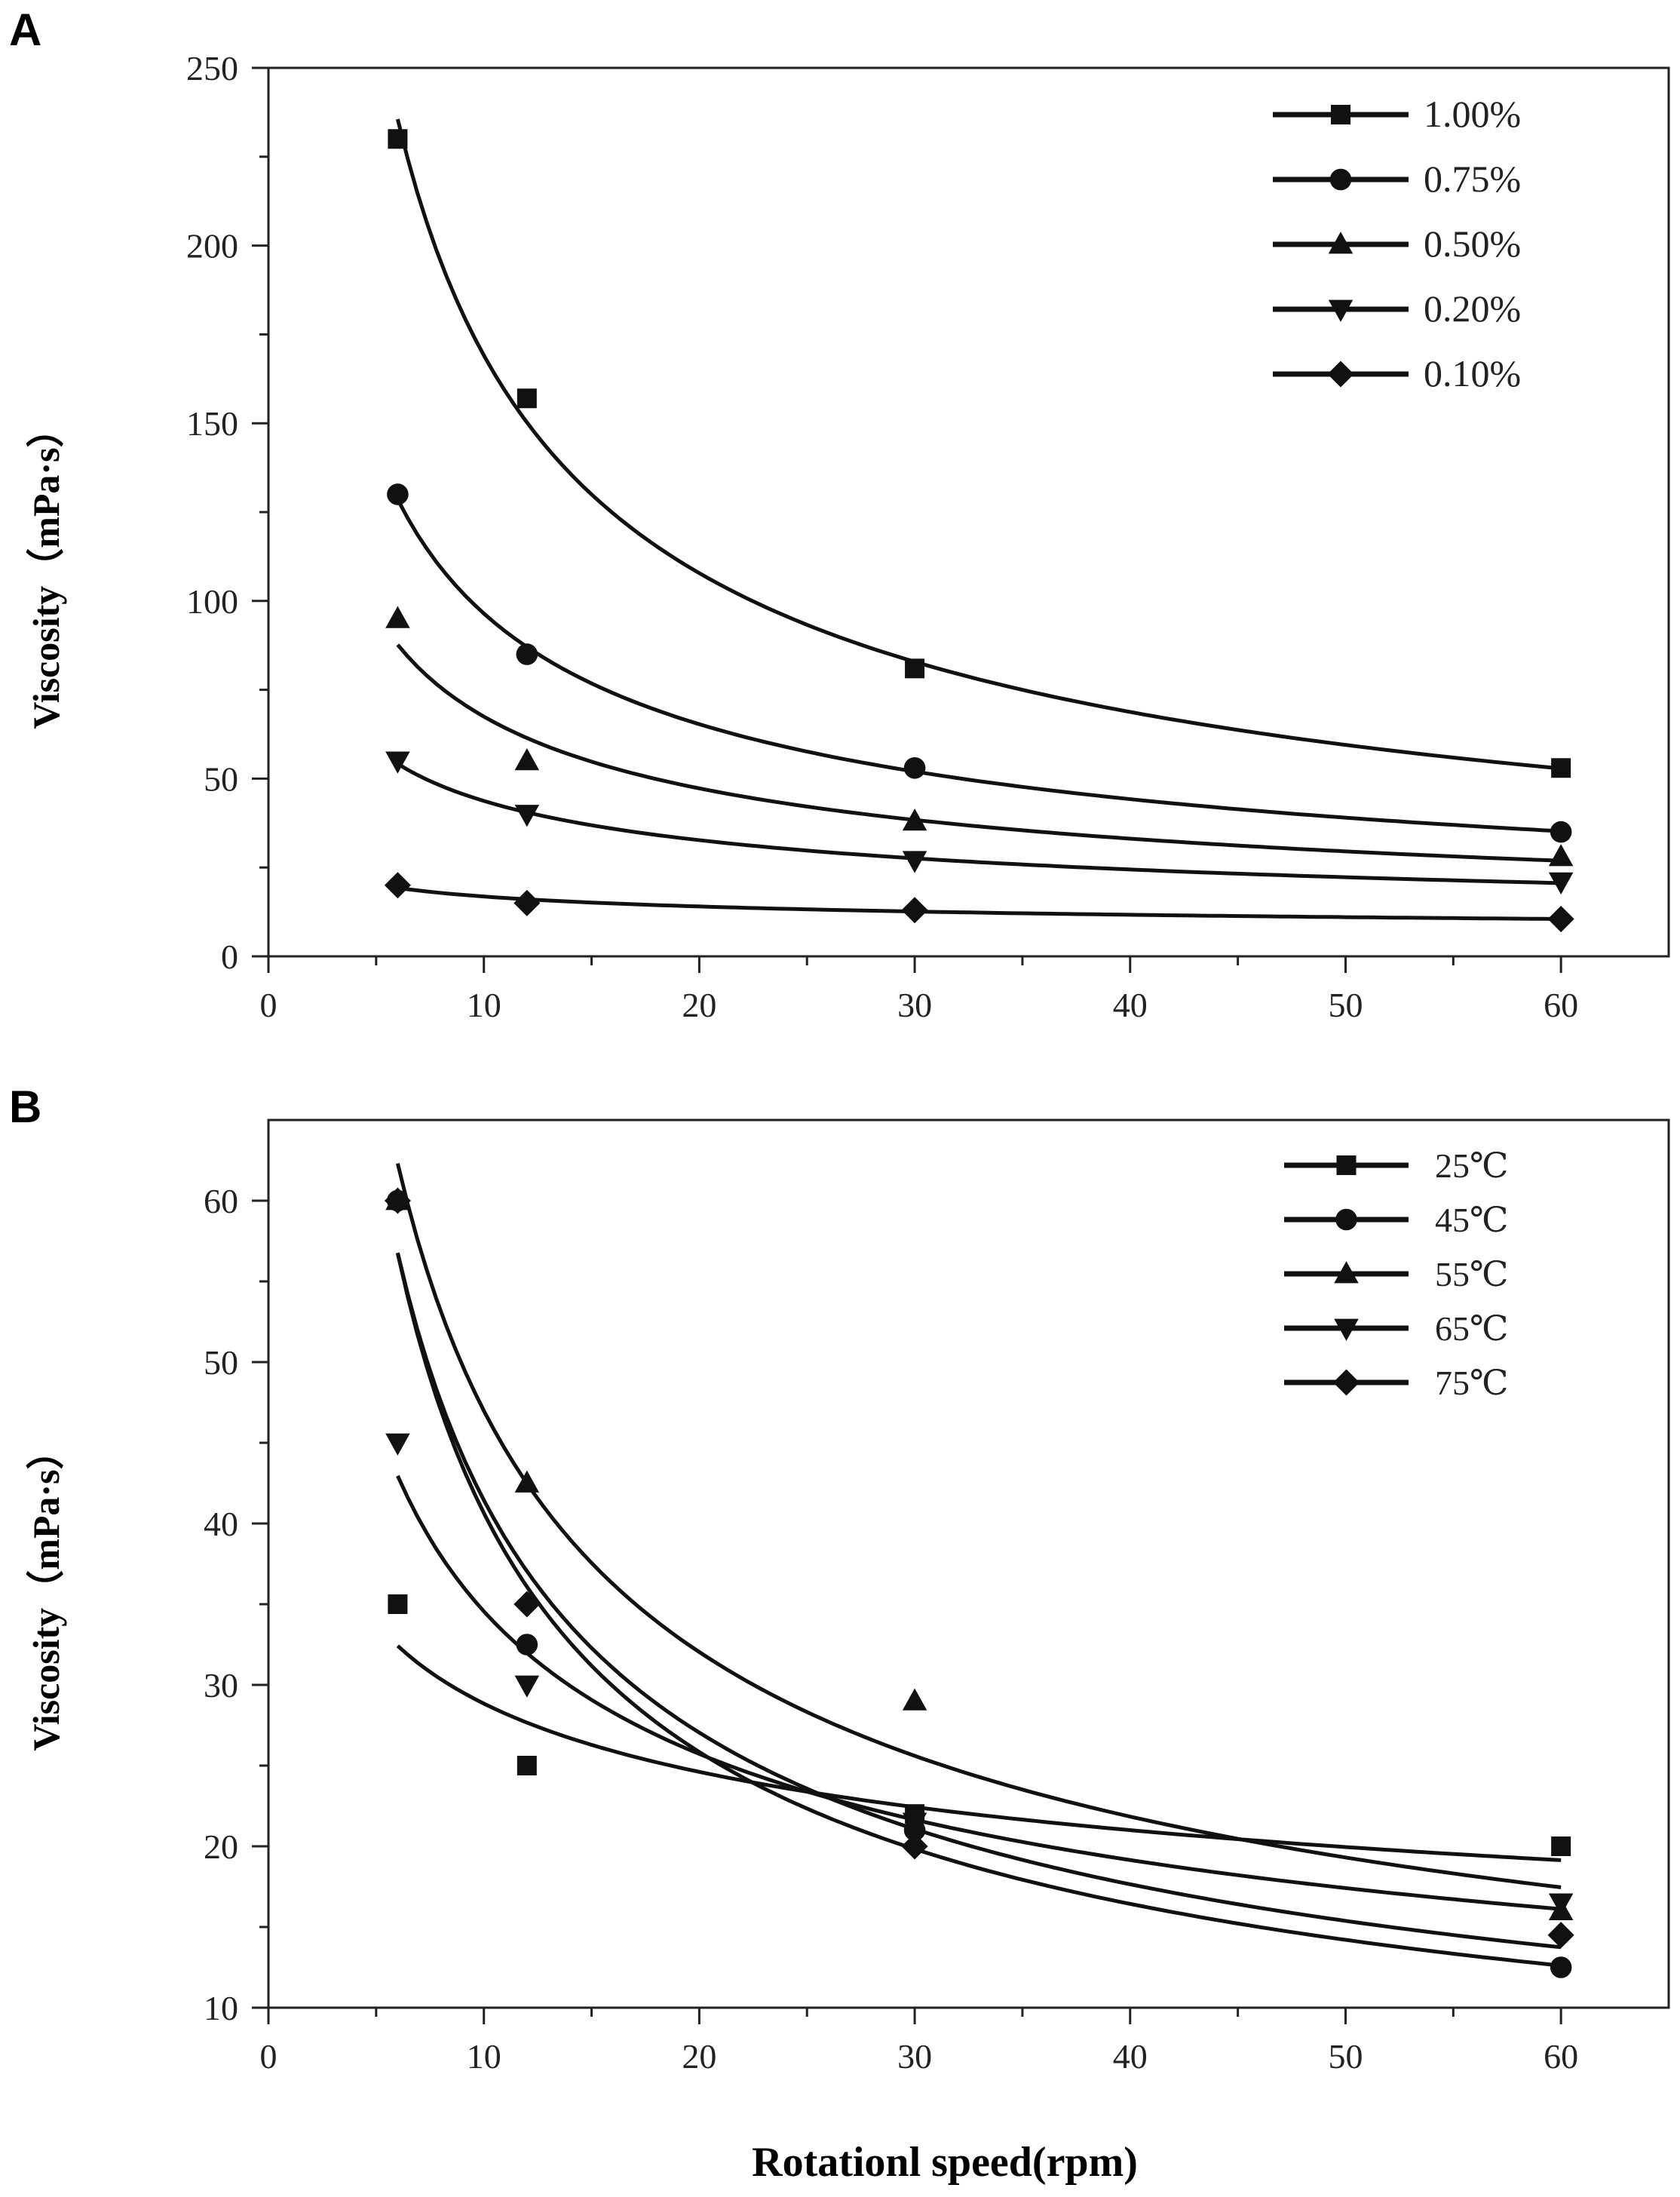  What do you see at coordinates (268, 1005) in the screenshot?
I see `panel-a-x-tick-label: 0` at bounding box center [268, 1005].